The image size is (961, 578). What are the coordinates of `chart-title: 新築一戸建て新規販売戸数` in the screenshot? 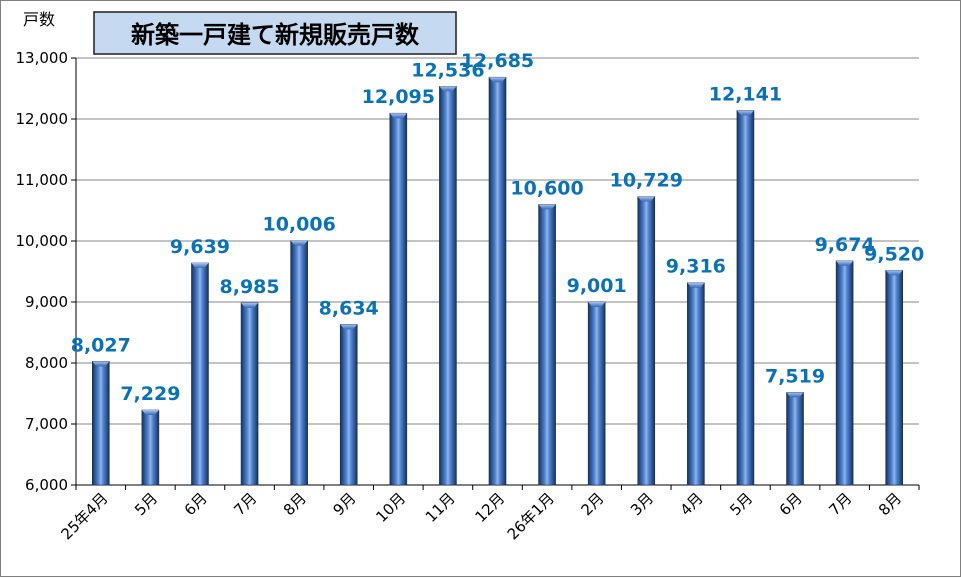 It's located at (275, 35).